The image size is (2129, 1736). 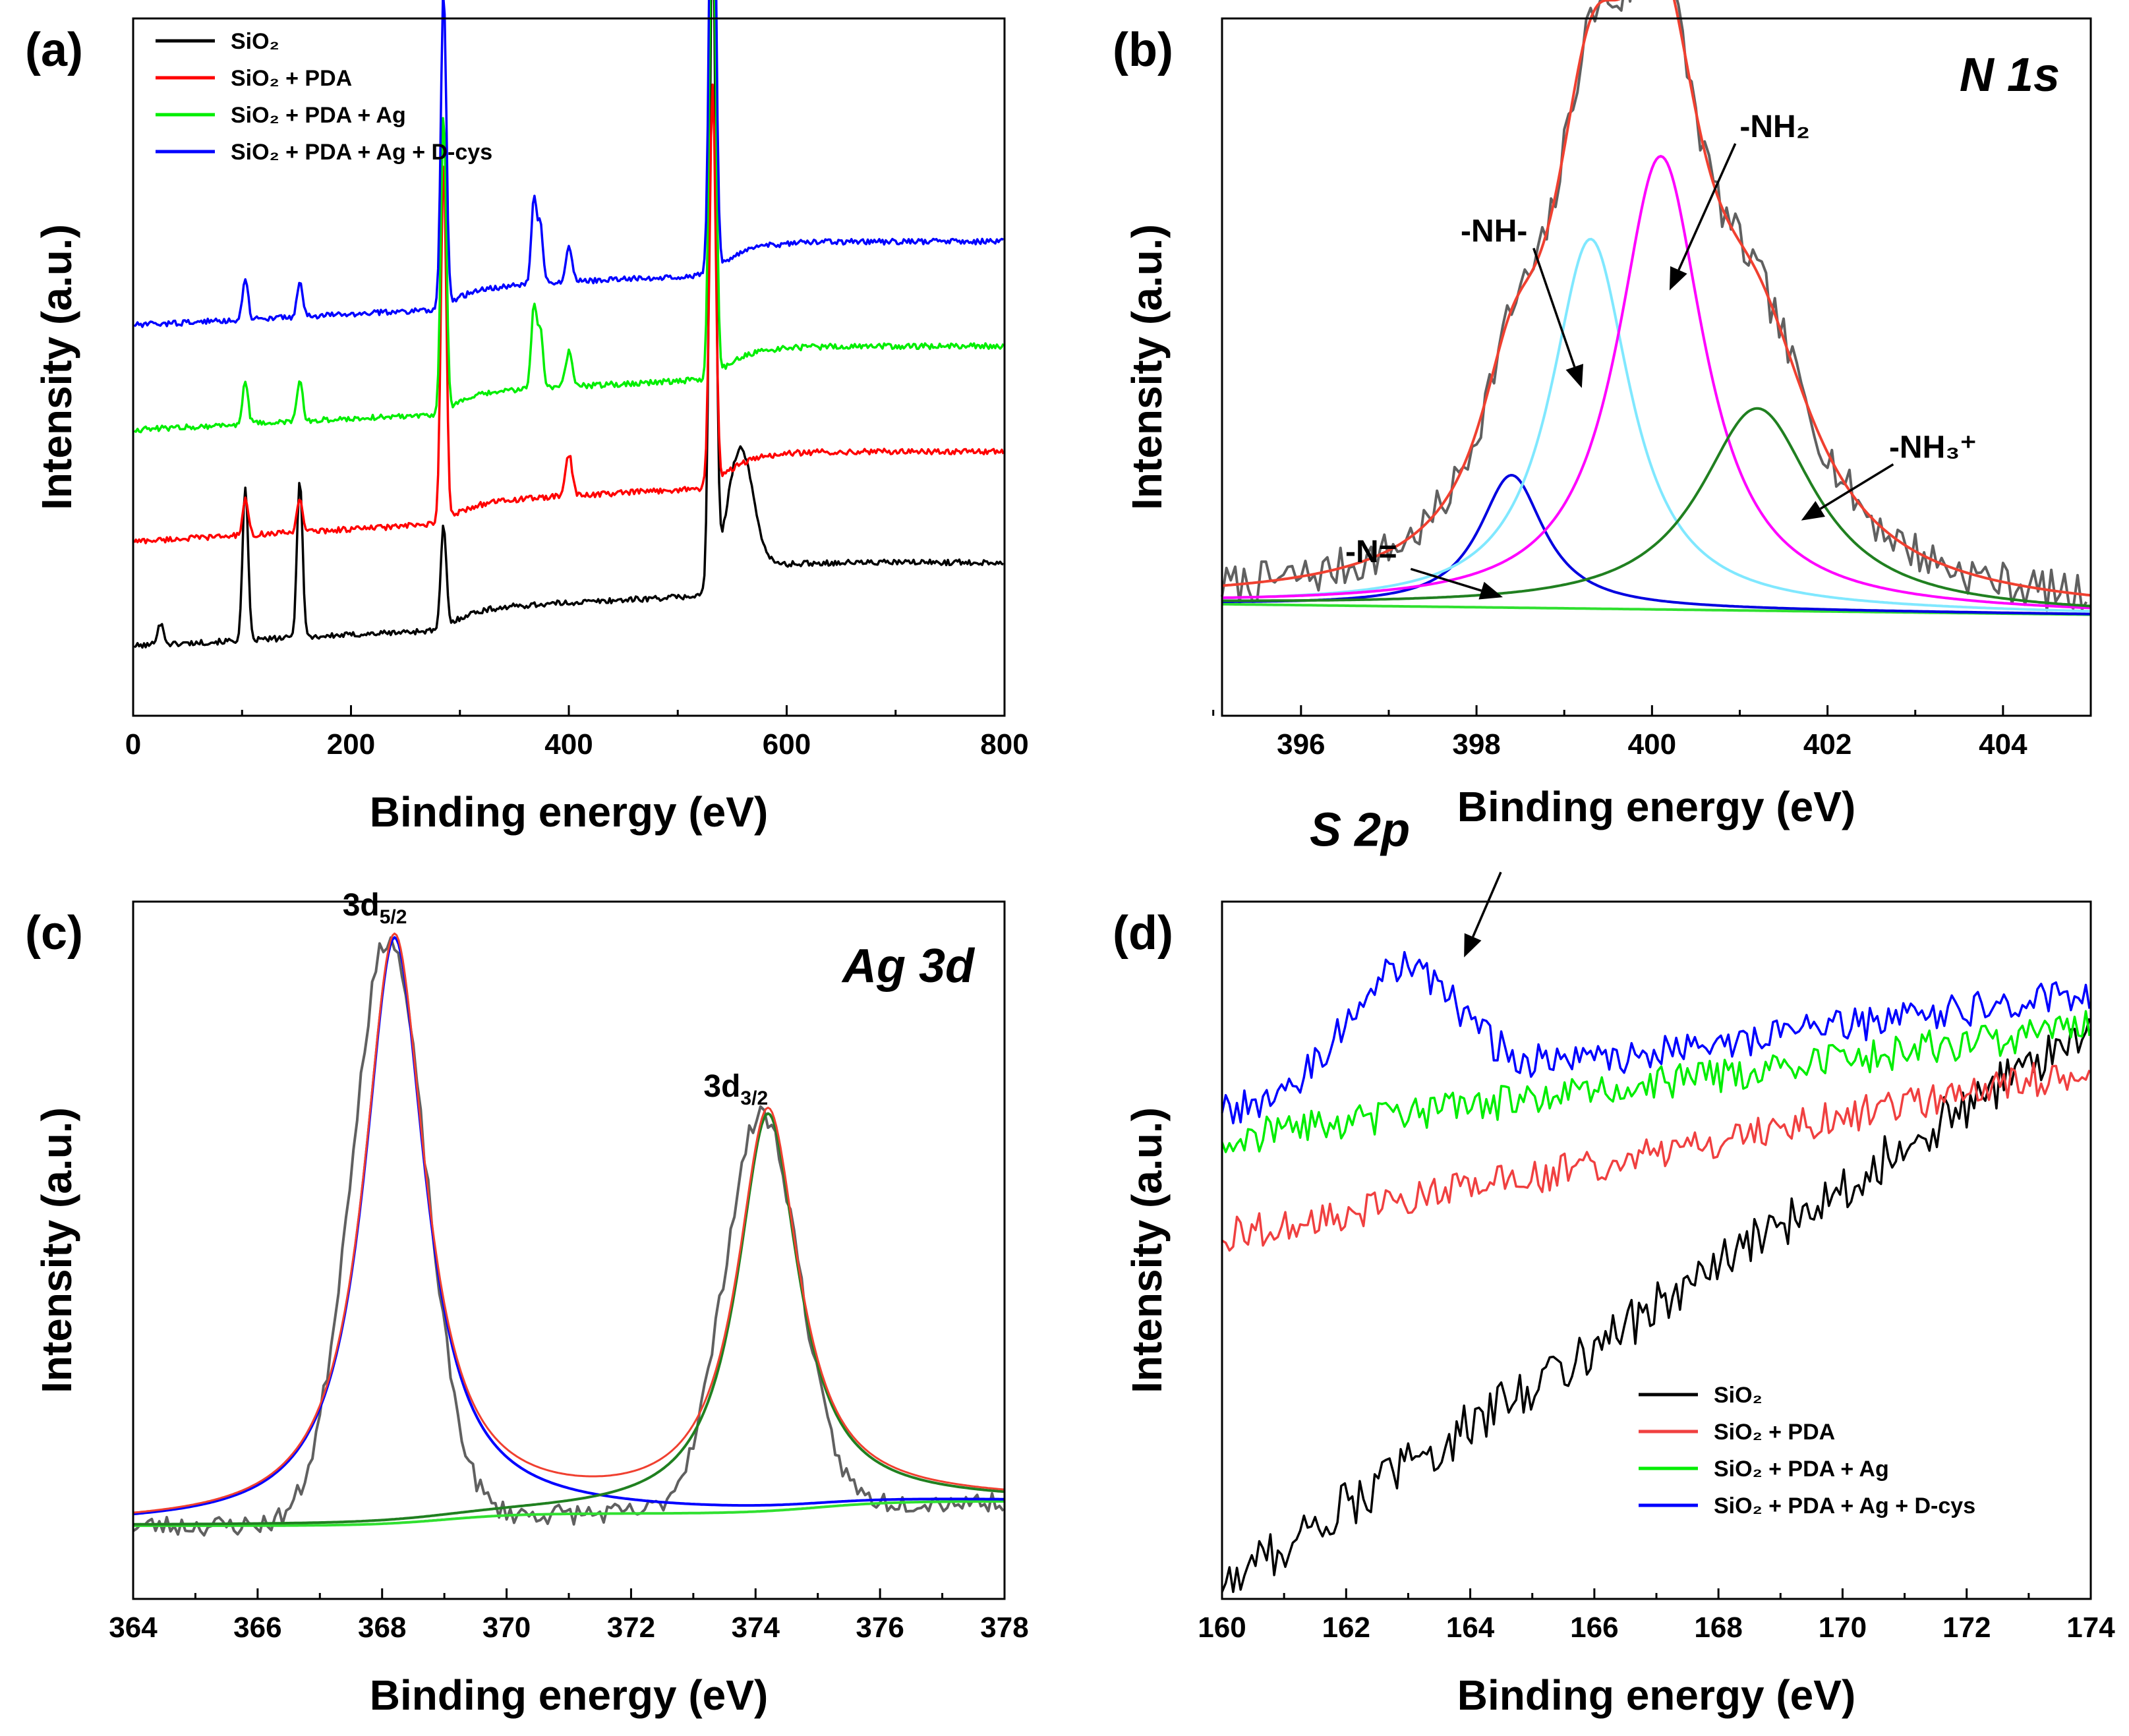 I want to click on x-tick-label: 170, so click(x=1843, y=1627).